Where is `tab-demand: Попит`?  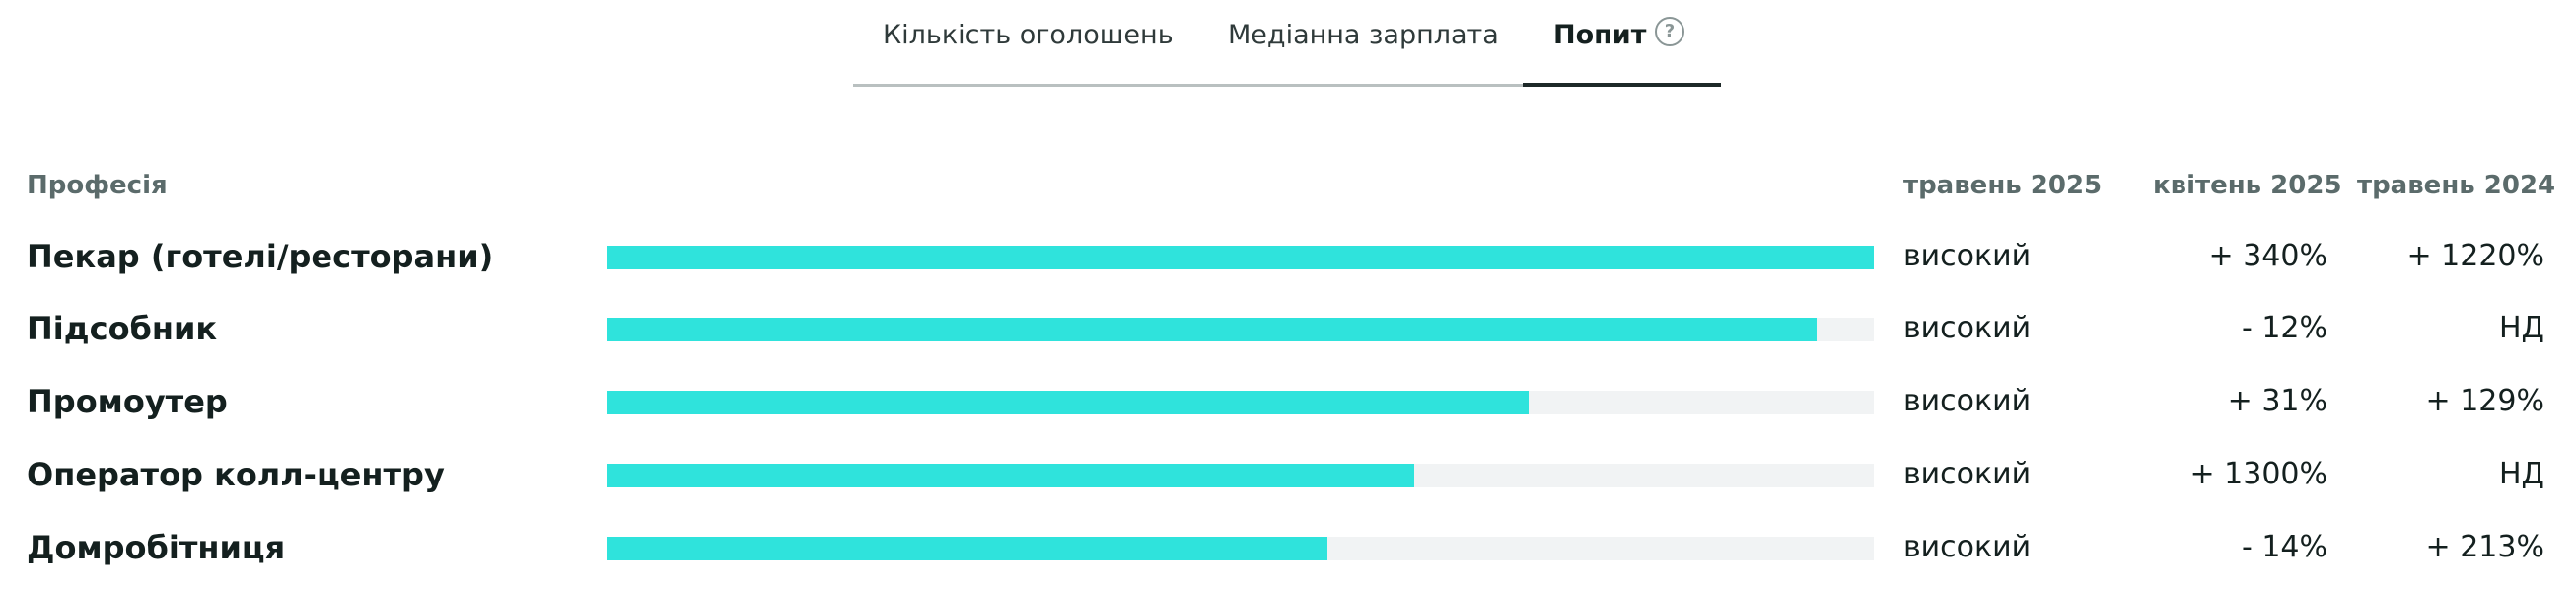 tab-demand: Попит is located at coordinates (1600, 35).